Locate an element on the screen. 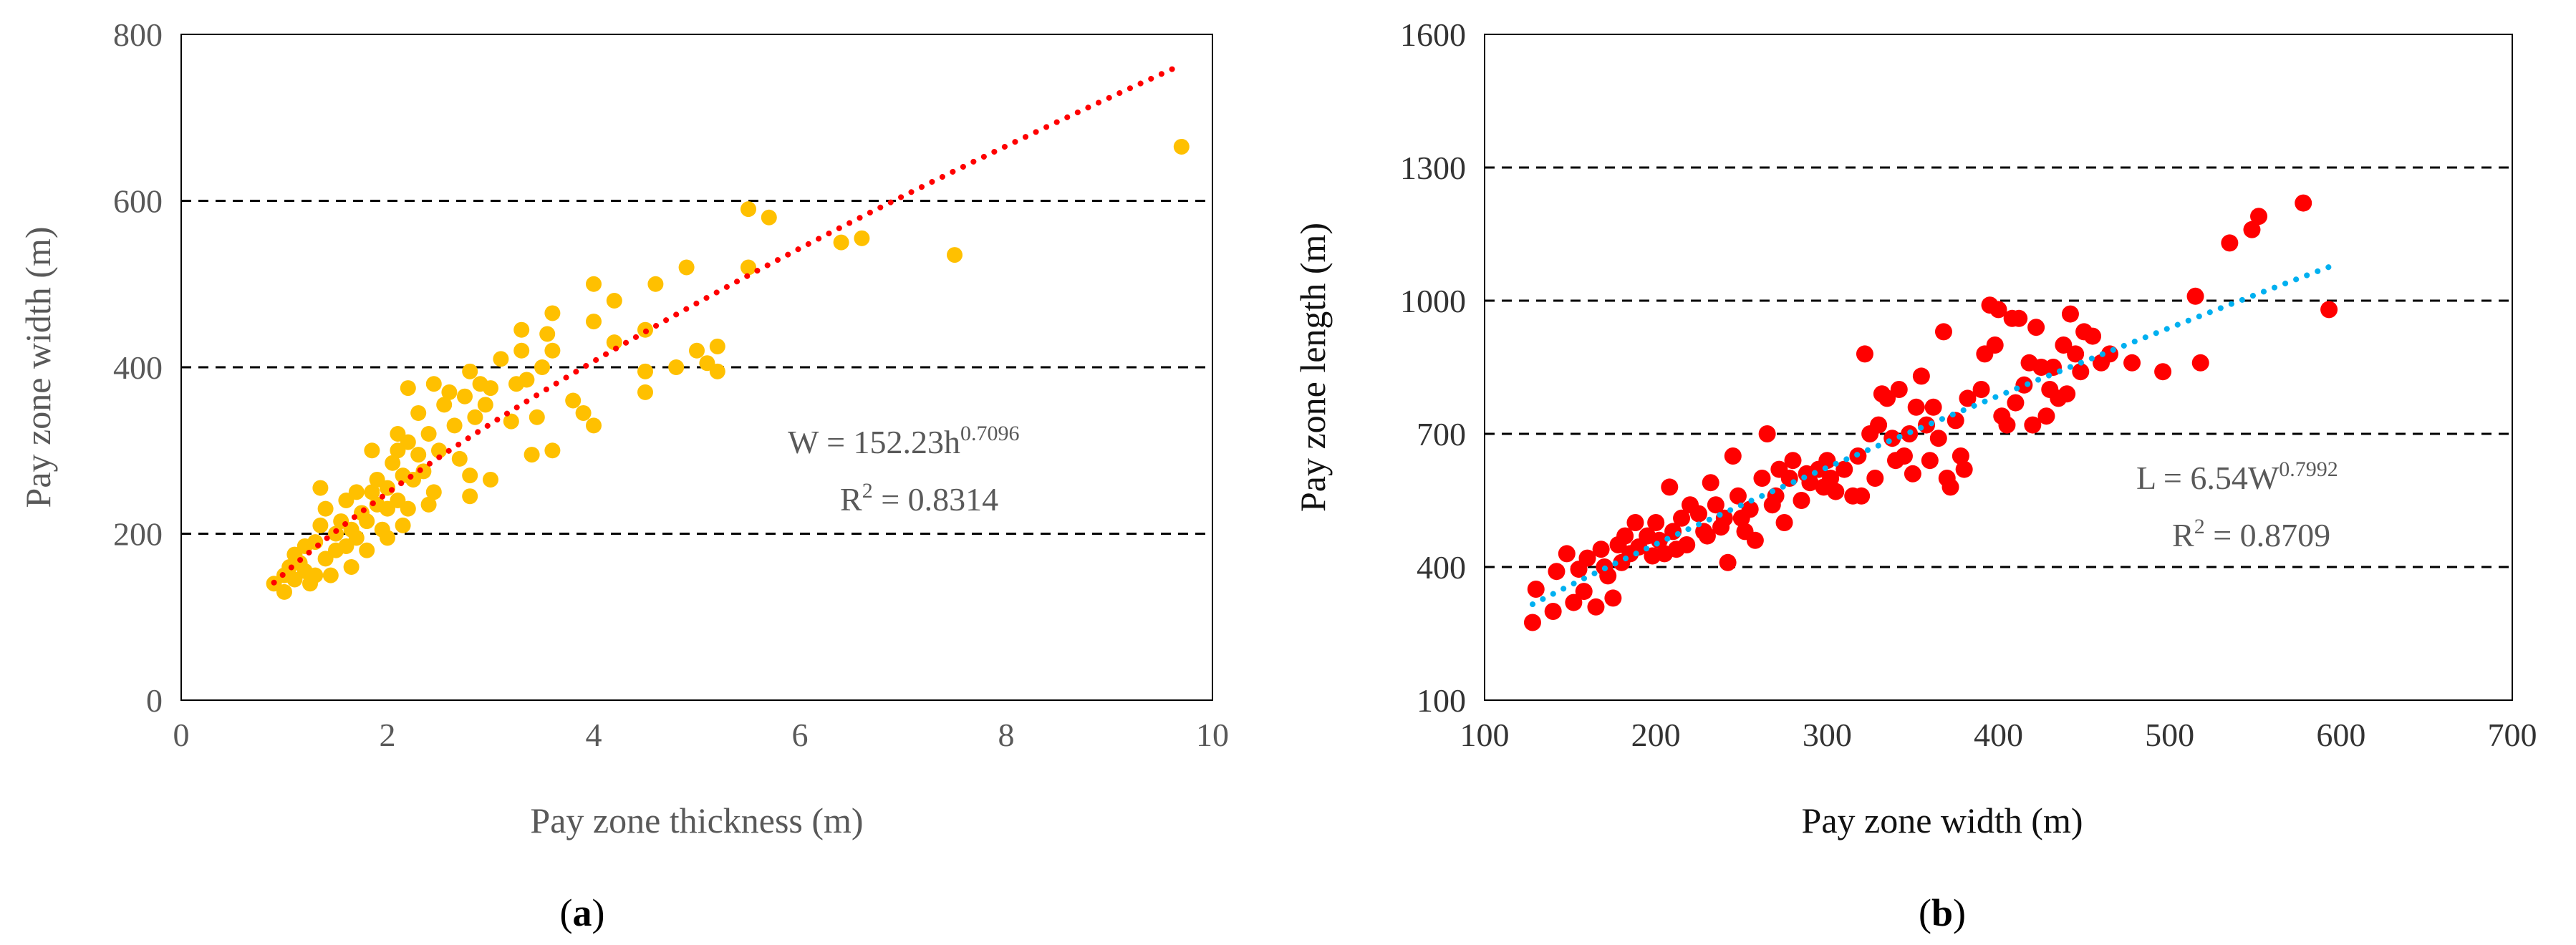 This screenshot has height=945, width=2576. panel-b-x-tick-label: 600 is located at coordinates (2340, 735).